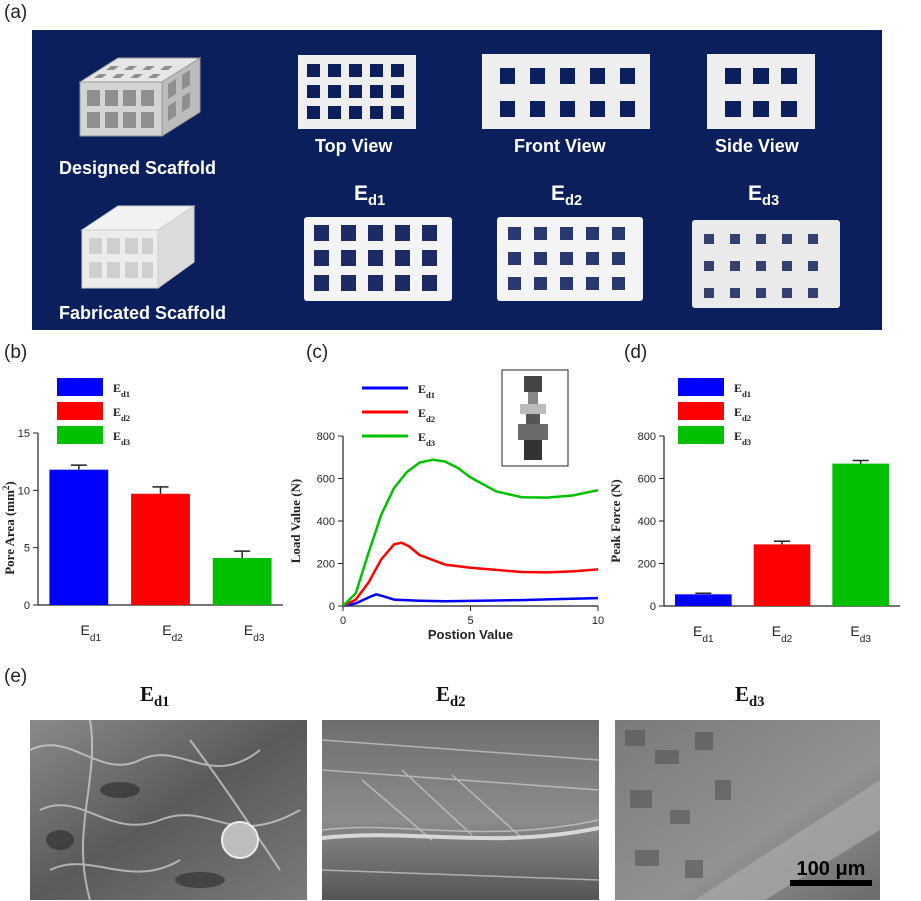 Image resolution: width=921 pixels, height=901 pixels. I want to click on load-value-ylabel: Load Value (N), so click(295, 521).